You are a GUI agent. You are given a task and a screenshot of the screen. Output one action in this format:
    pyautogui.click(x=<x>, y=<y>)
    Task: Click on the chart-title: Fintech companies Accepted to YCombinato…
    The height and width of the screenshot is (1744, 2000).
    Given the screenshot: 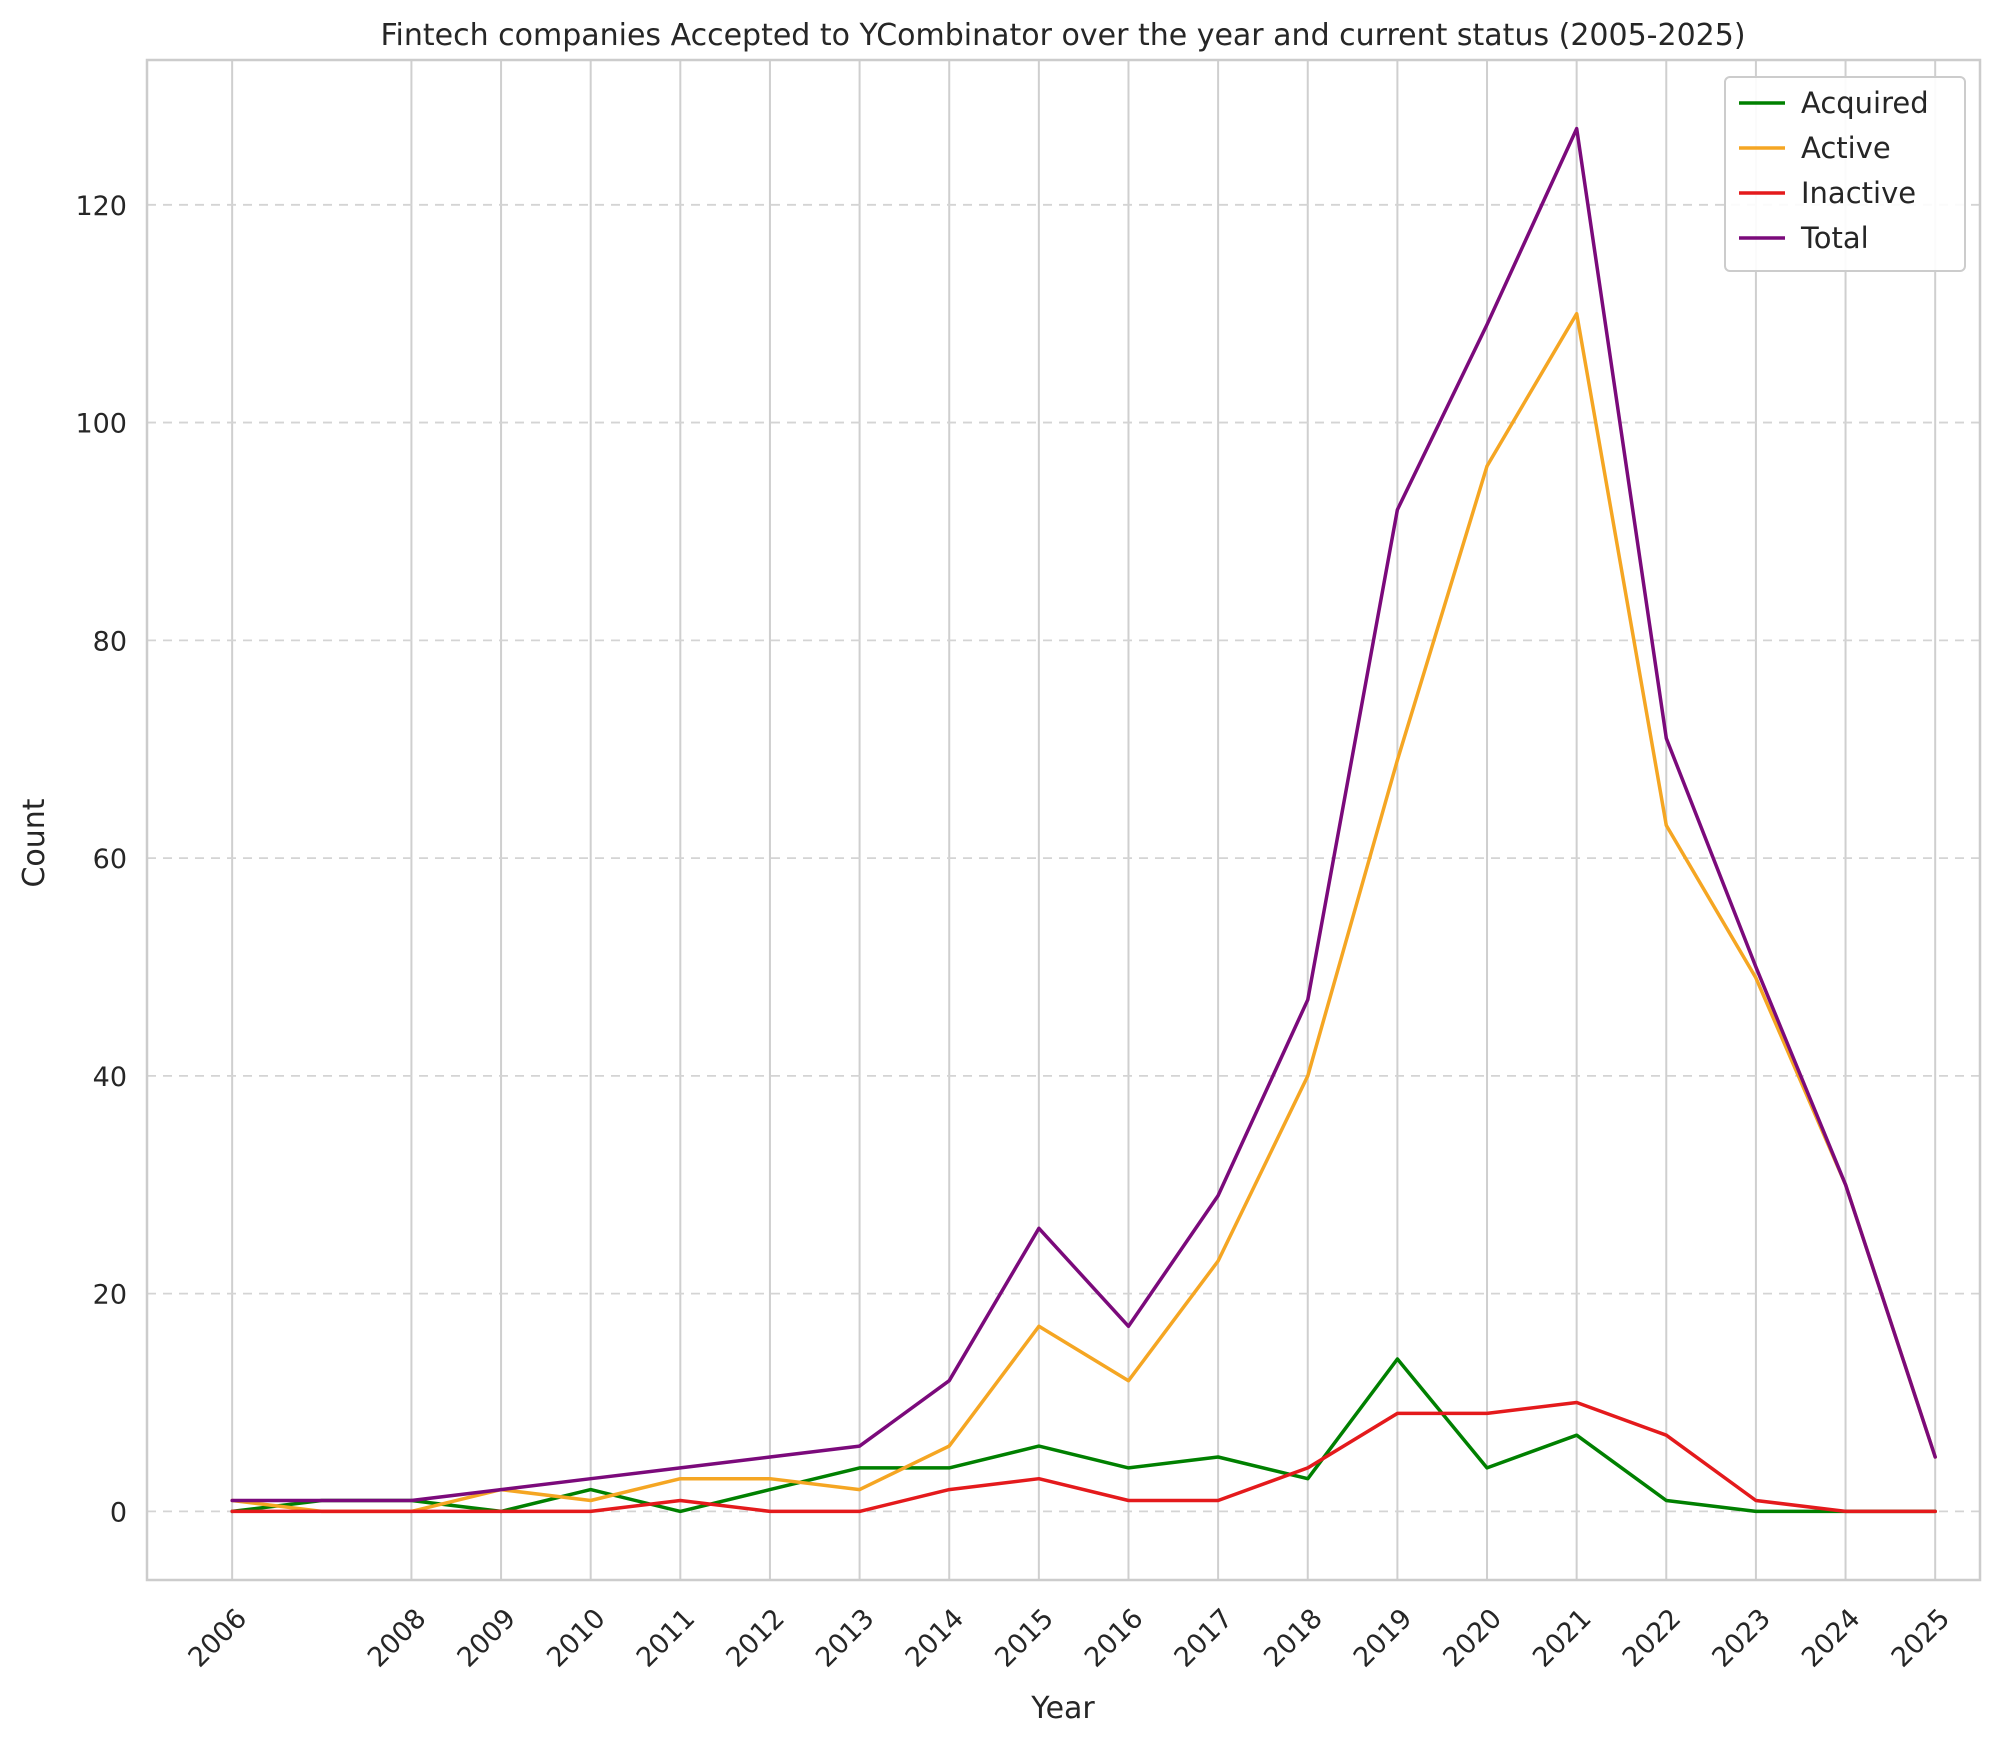 What is the action you would take?
    pyautogui.click(x=1062, y=35)
    